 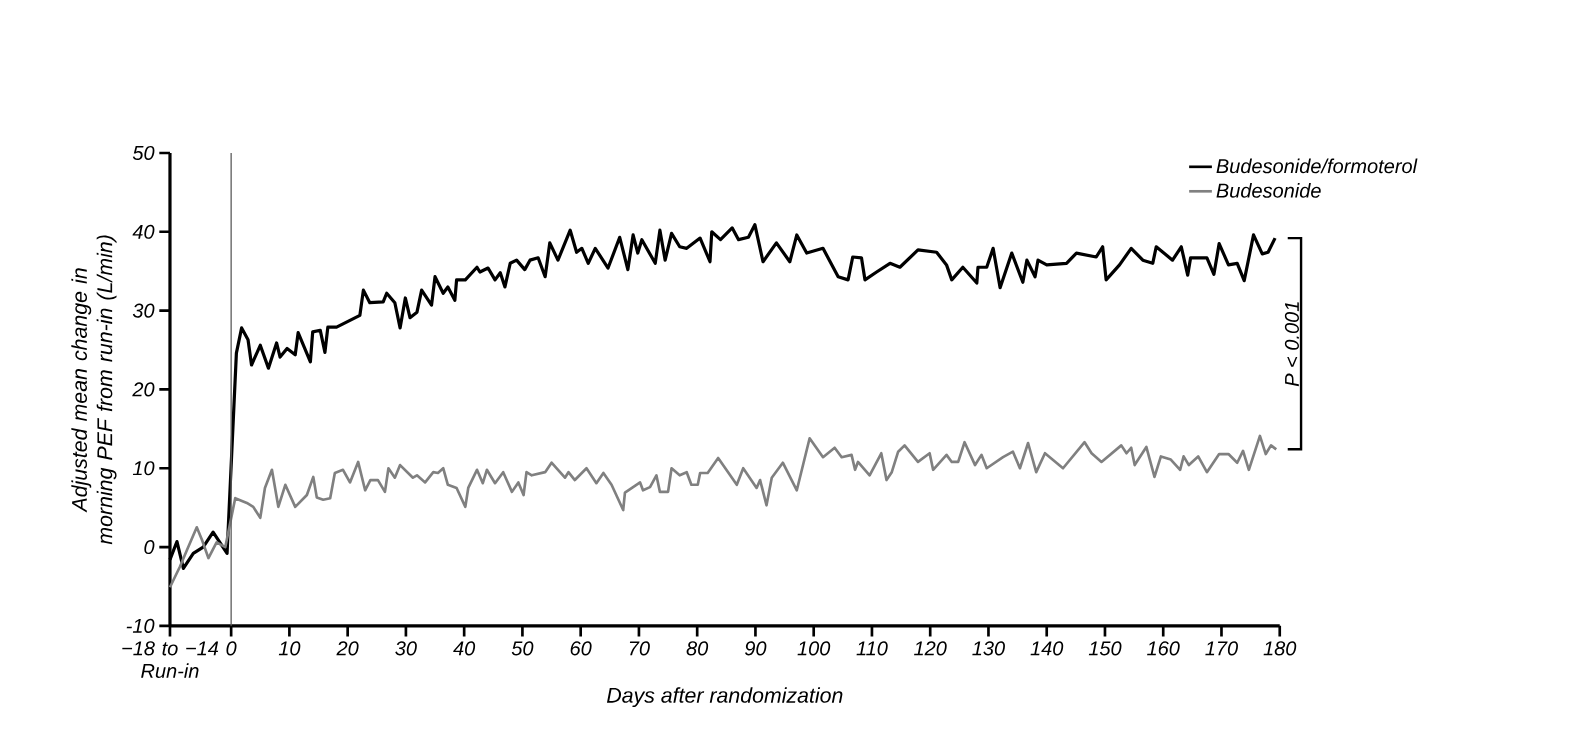 What do you see at coordinates (1105, 648) in the screenshot?
I see `x-tick-label: 150` at bounding box center [1105, 648].